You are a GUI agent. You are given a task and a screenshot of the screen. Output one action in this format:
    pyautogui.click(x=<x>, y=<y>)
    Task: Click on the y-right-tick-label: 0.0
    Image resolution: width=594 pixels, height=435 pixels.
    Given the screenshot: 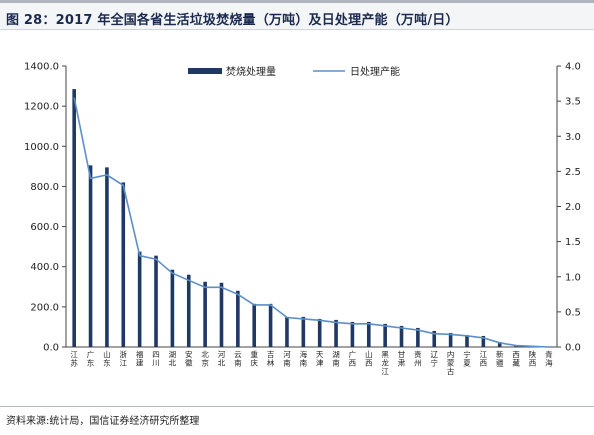 What is the action you would take?
    pyautogui.click(x=573, y=348)
    